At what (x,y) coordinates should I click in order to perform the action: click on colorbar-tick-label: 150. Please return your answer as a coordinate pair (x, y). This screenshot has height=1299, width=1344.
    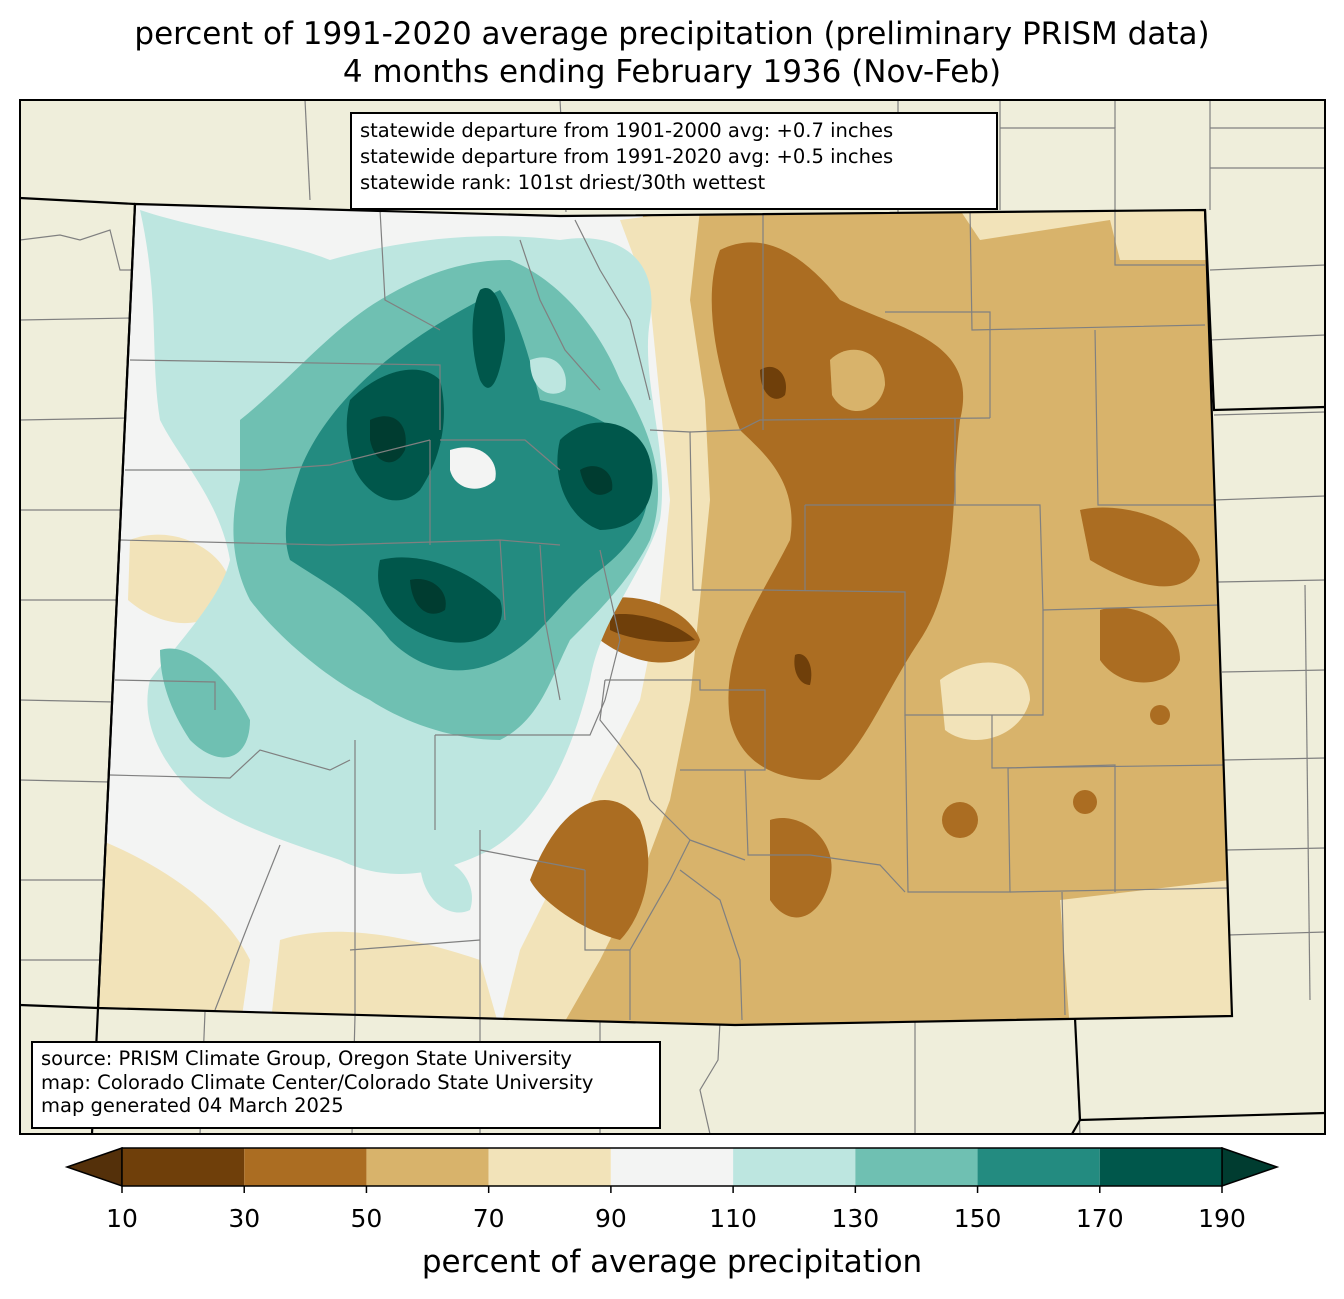
    Looking at the image, I should click on (977, 1218).